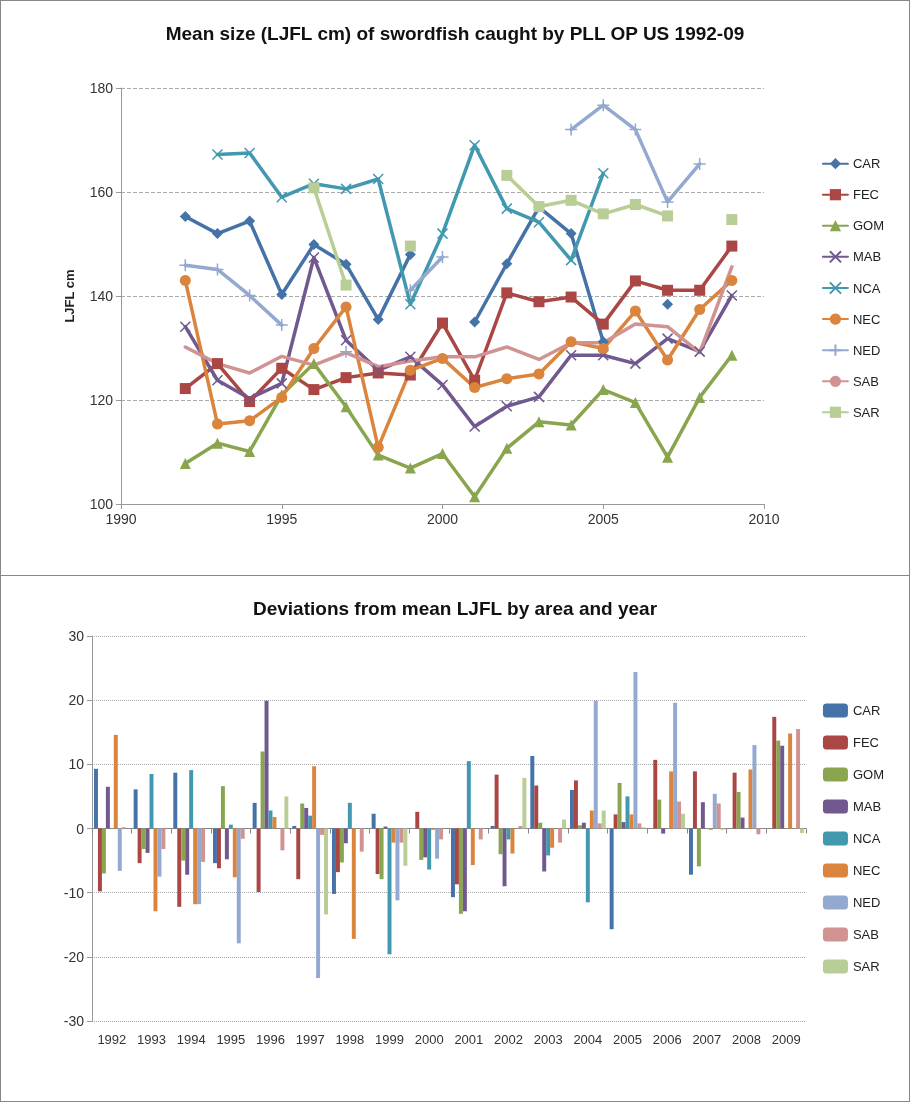 Image resolution: width=912 pixels, height=1102 pixels. What do you see at coordinates (707, 1039) in the screenshot?
I see `x-tick-label: 2007` at bounding box center [707, 1039].